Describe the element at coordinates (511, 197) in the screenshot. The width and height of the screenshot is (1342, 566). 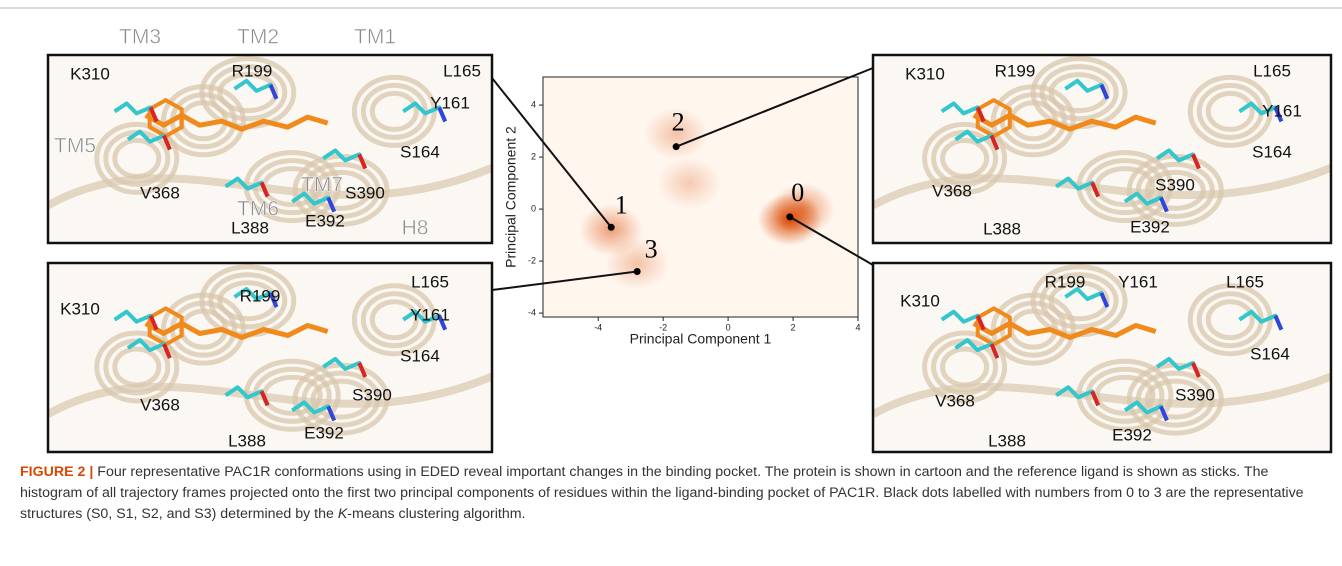
I see `y-axis-label: Principal Component 2` at that location.